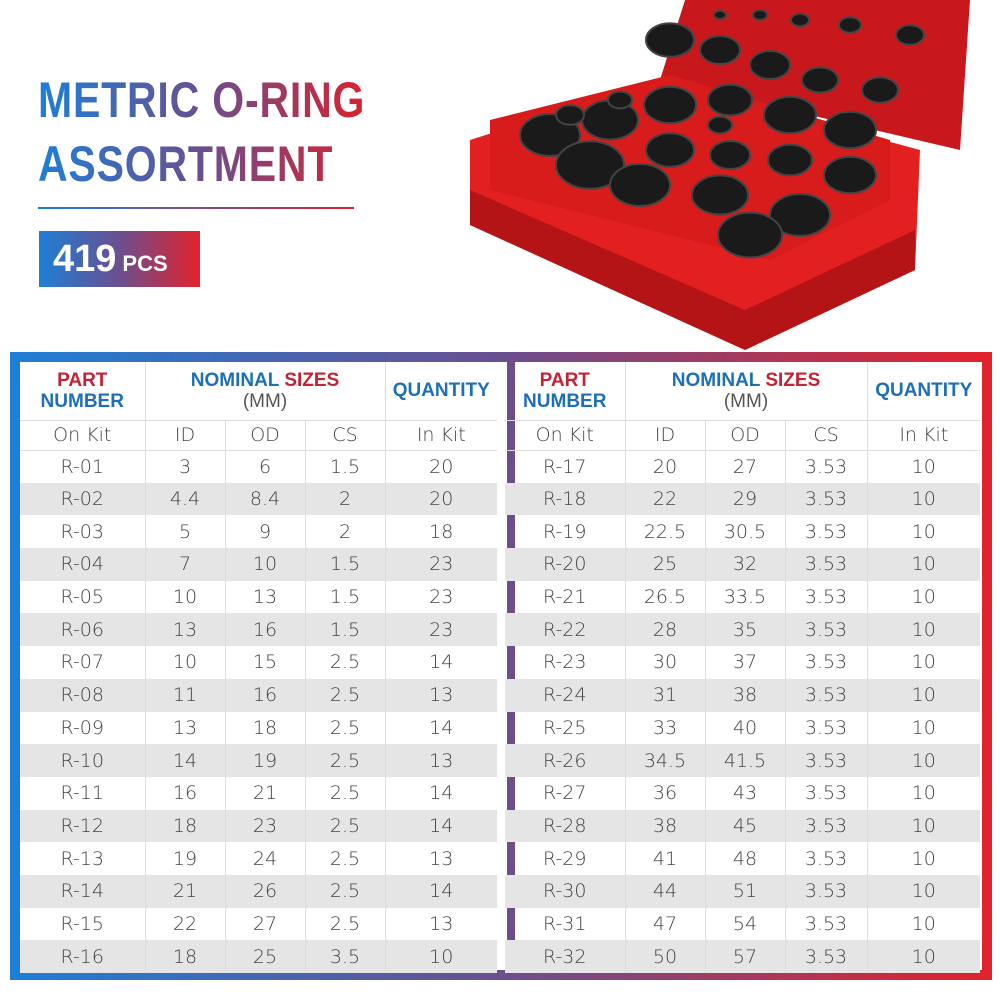  What do you see at coordinates (745, 793) in the screenshot?
I see `table-cell: 43` at bounding box center [745, 793].